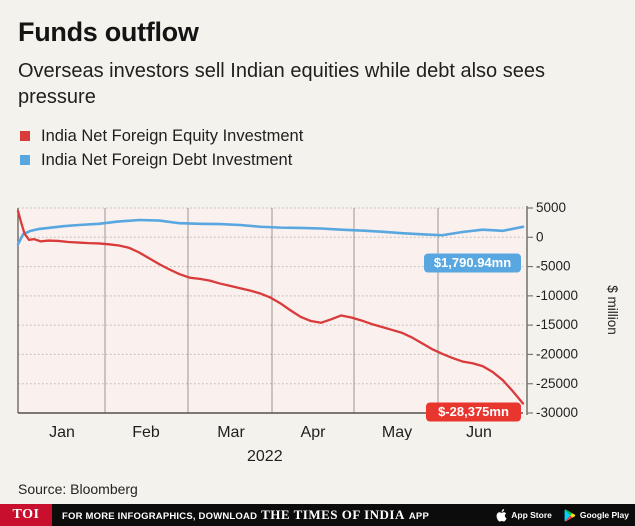 This screenshot has height=526, width=635. I want to click on x-axis-tick-label: Mar, so click(231, 432).